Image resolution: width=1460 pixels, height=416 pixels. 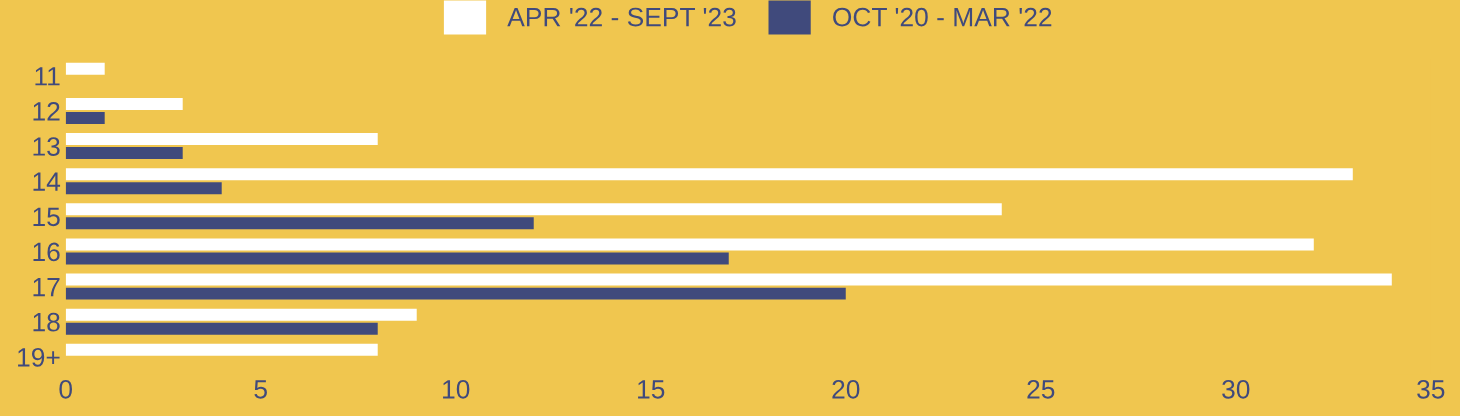 I want to click on y-tick-label: 13, so click(x=46, y=146).